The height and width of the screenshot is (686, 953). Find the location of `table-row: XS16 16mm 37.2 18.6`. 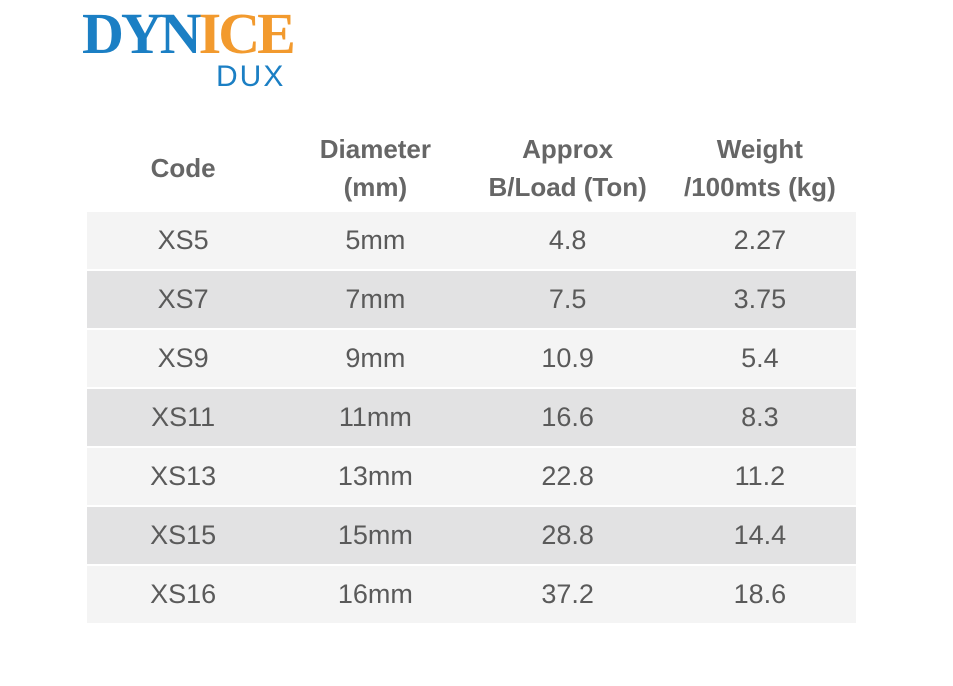

table-row: XS16 16mm 37.2 18.6 is located at coordinates (471, 594).